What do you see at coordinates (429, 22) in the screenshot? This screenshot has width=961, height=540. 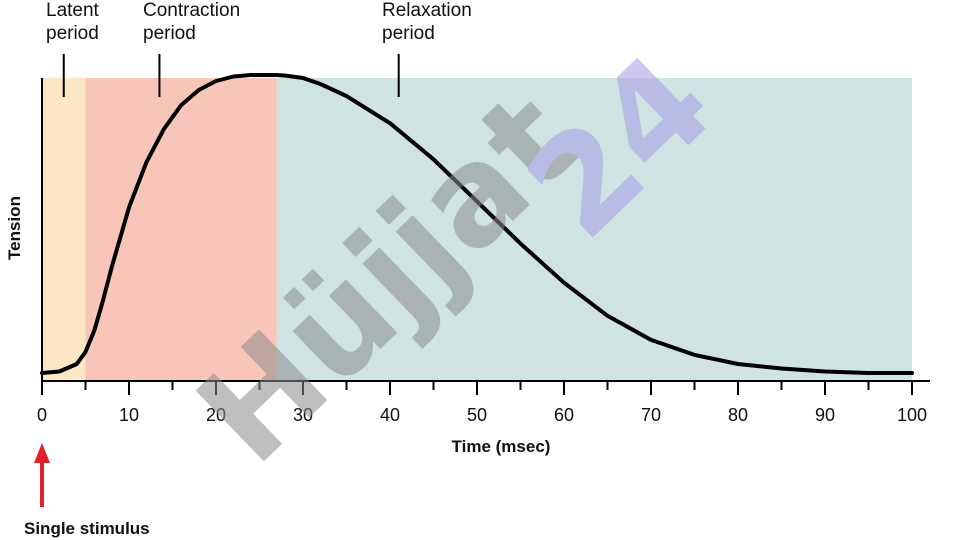 I see `relaxation-period-label: Relaxation period` at bounding box center [429, 22].